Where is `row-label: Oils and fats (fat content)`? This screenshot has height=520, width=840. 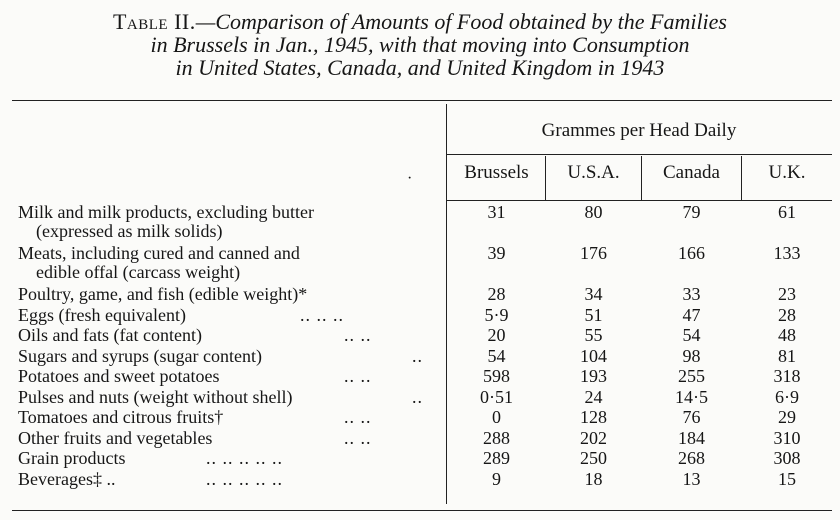 row-label: Oils and fats (fat content) is located at coordinates (110, 335).